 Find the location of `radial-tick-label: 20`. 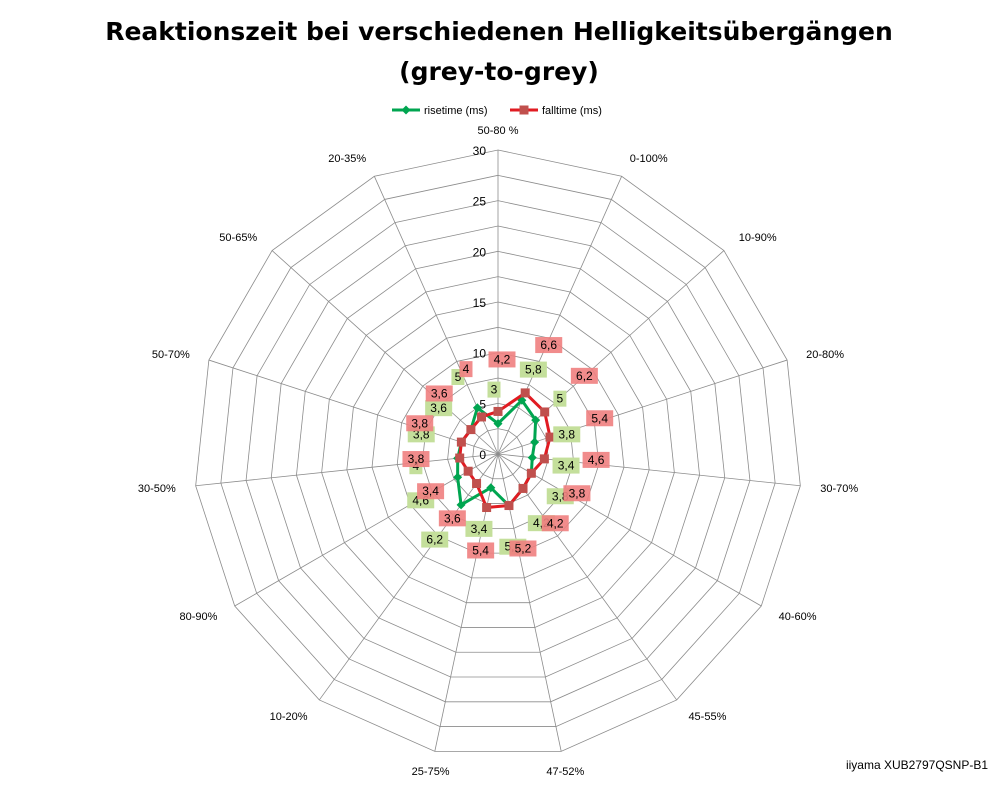

radial-tick-label: 20 is located at coordinates (480, 252).